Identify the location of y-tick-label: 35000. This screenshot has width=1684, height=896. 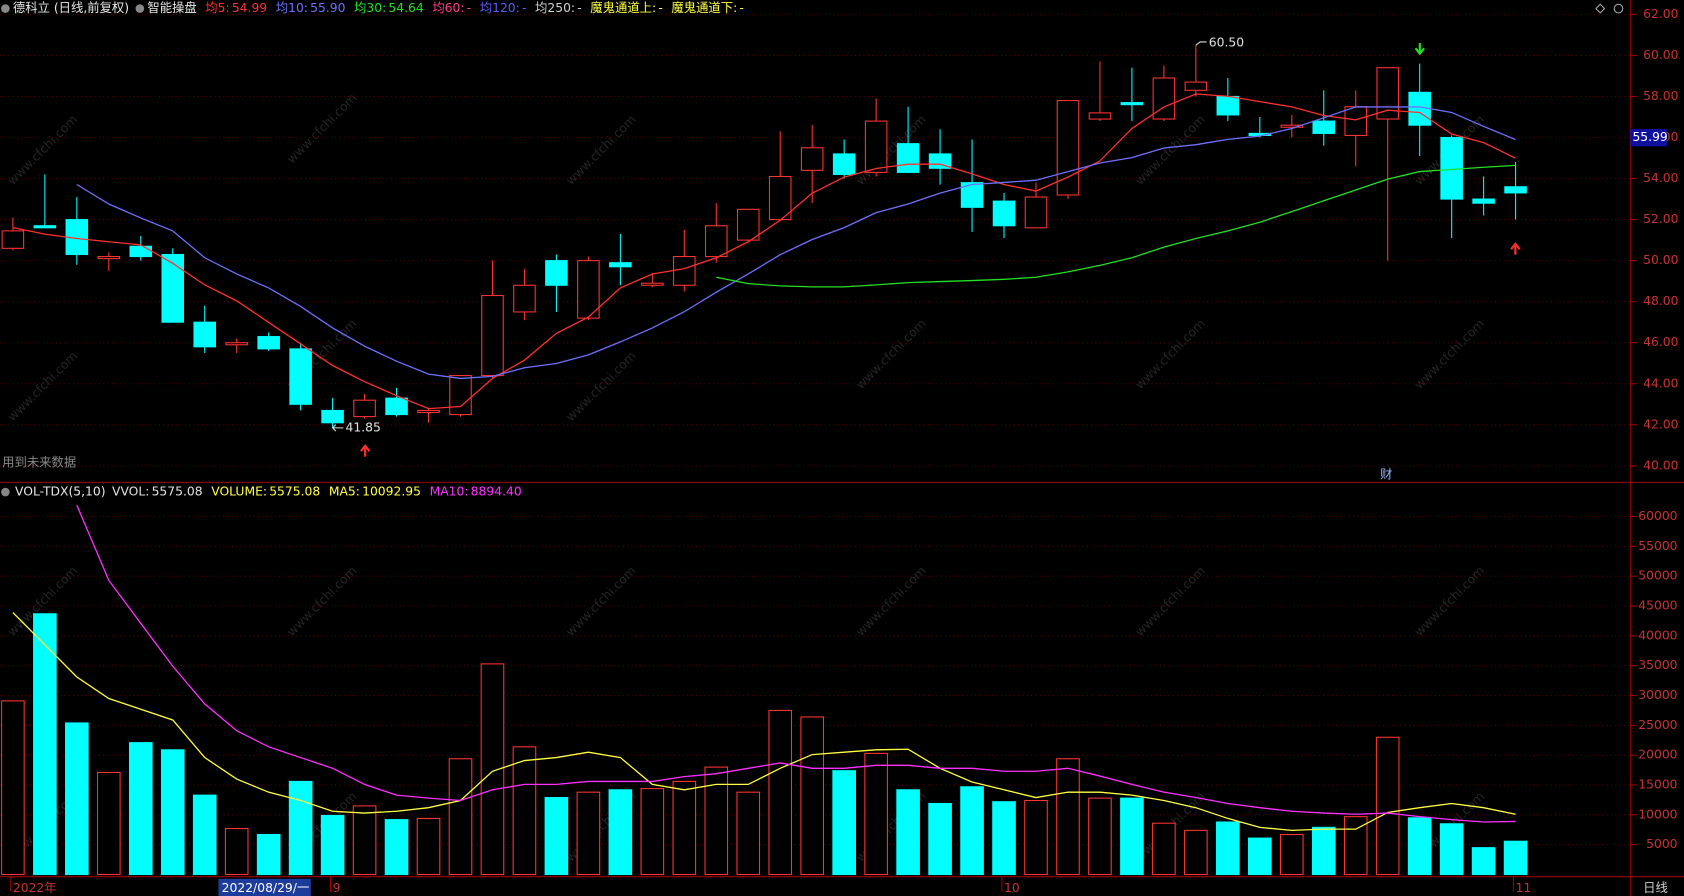
(1657, 665).